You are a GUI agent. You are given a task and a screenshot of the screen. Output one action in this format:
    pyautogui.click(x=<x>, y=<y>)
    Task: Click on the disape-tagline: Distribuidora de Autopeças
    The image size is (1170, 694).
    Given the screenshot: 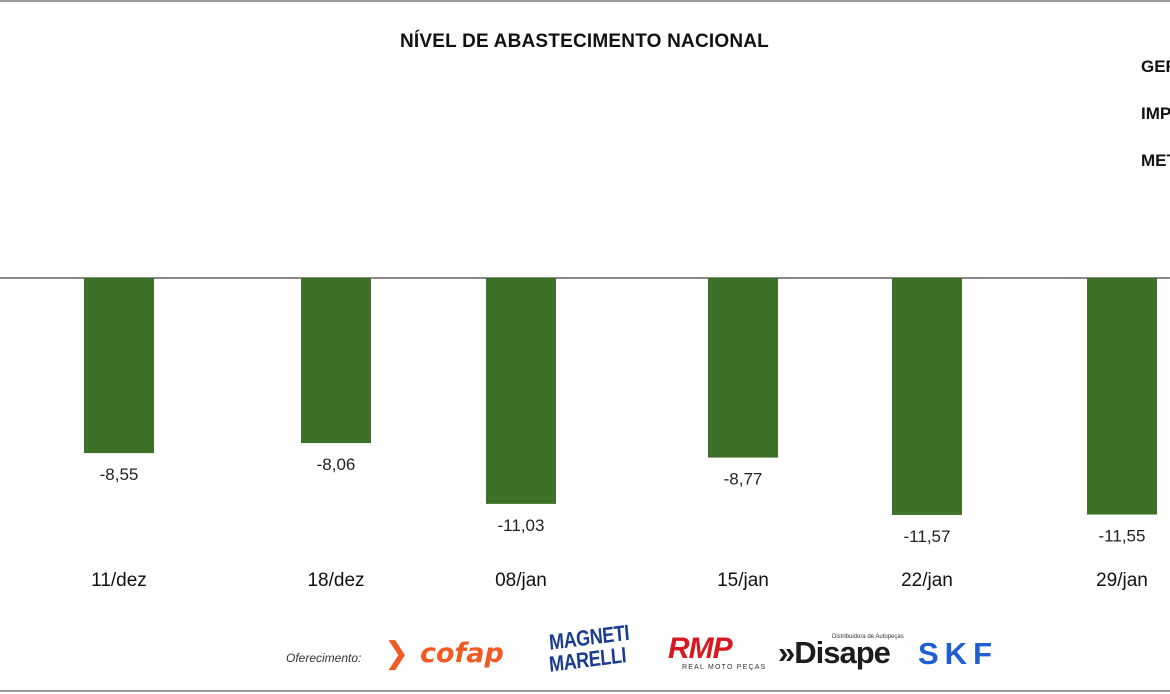 What is the action you would take?
    pyautogui.click(x=868, y=637)
    